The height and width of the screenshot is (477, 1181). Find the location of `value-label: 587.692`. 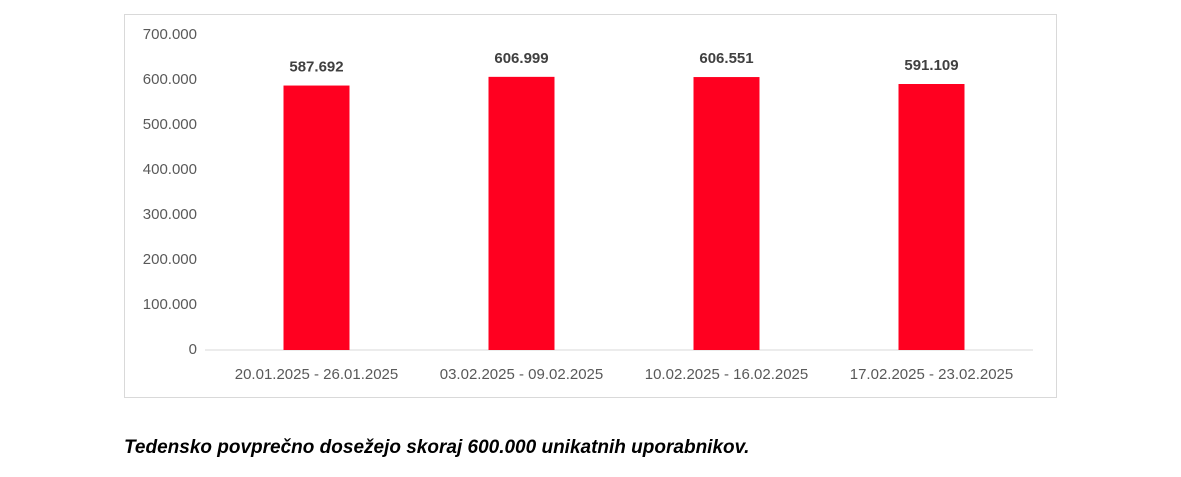

value-label: 587.692 is located at coordinates (316, 67).